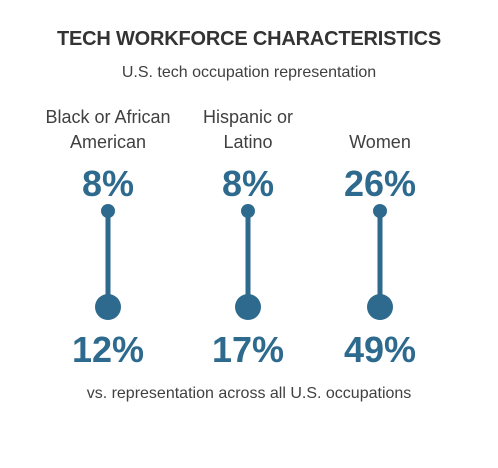 Image resolution: width=498 pixels, height=468 pixels. What do you see at coordinates (107, 117) in the screenshot?
I see `category-label: Black or African` at bounding box center [107, 117].